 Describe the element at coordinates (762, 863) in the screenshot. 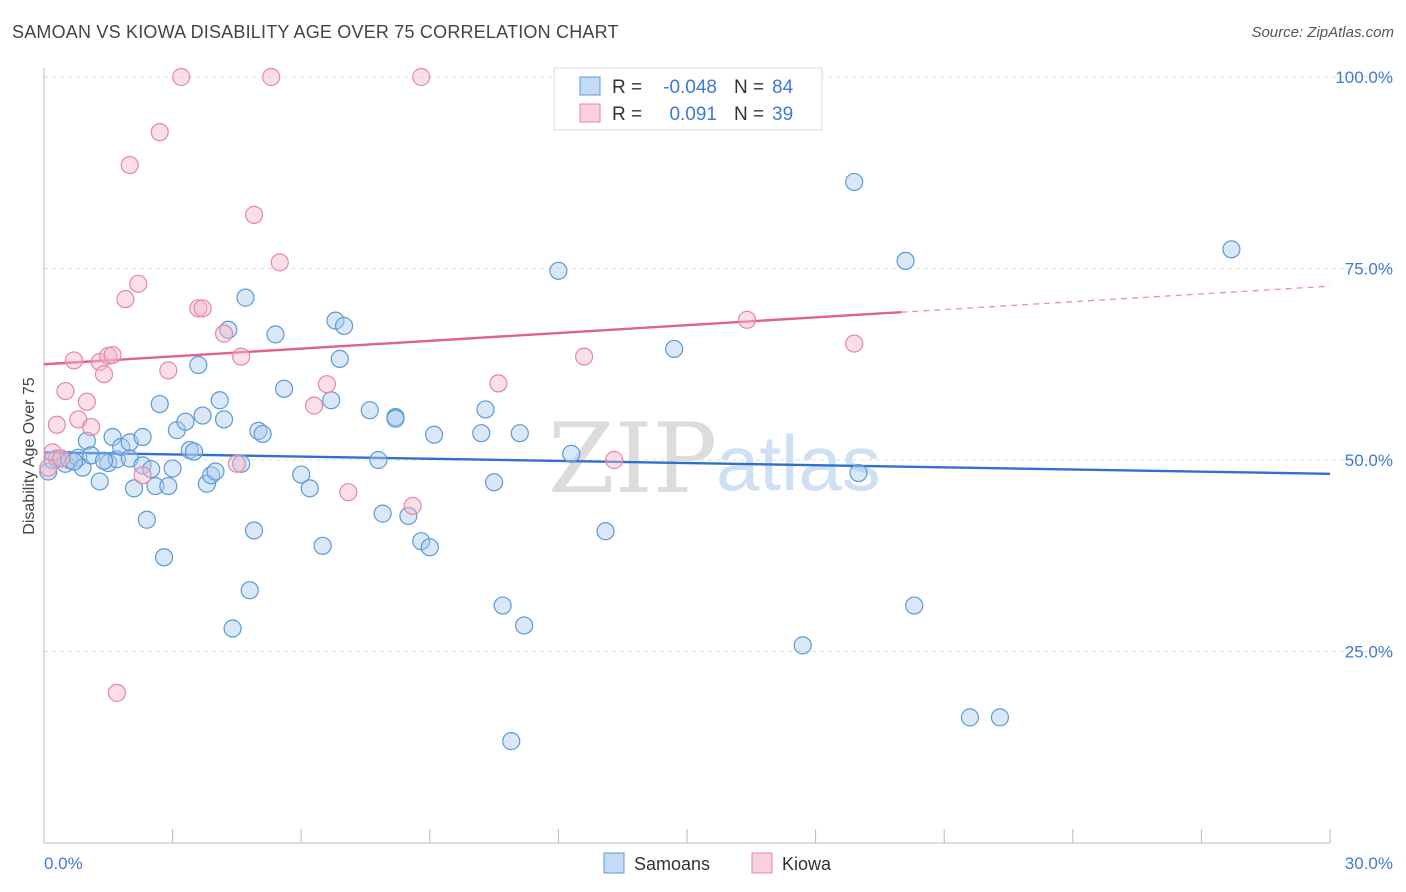

I see `bottom-legend-swatch-kiowa` at that location.